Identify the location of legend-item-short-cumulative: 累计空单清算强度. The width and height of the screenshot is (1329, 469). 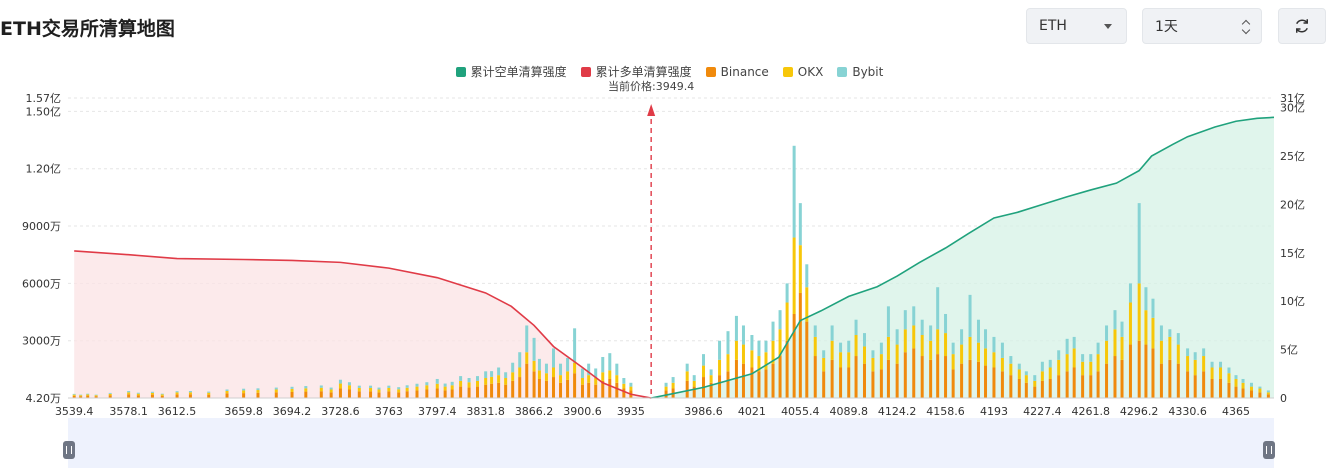
(511, 71).